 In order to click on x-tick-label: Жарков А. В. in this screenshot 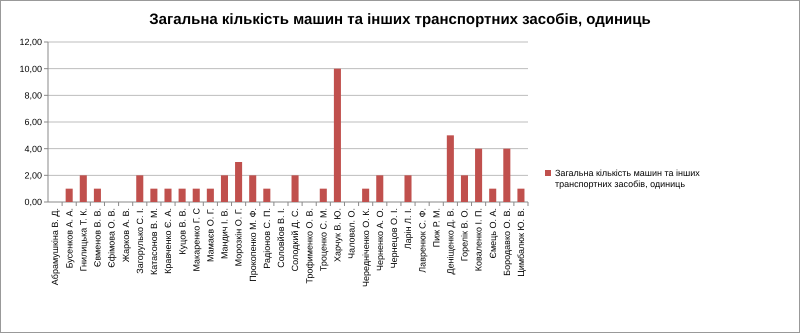, I will do `click(125, 235)`.